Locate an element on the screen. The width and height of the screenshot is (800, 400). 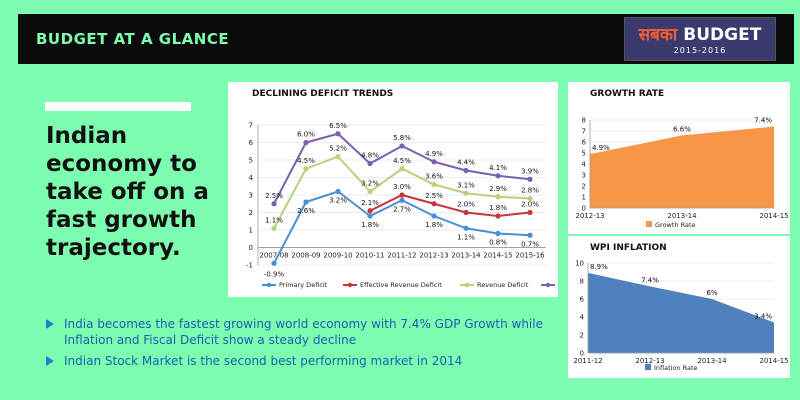
data-label: 5.8% is located at coordinates (402, 138).